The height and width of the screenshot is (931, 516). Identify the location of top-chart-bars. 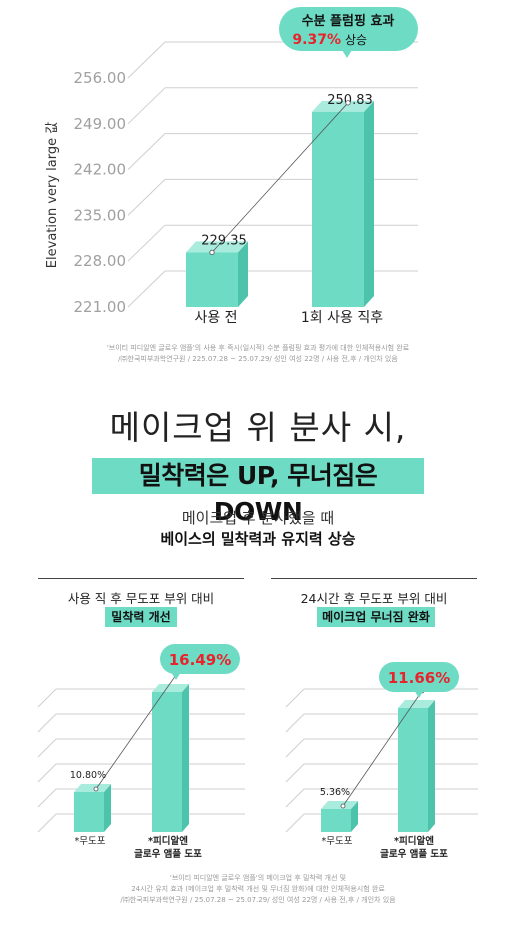
(280, 203).